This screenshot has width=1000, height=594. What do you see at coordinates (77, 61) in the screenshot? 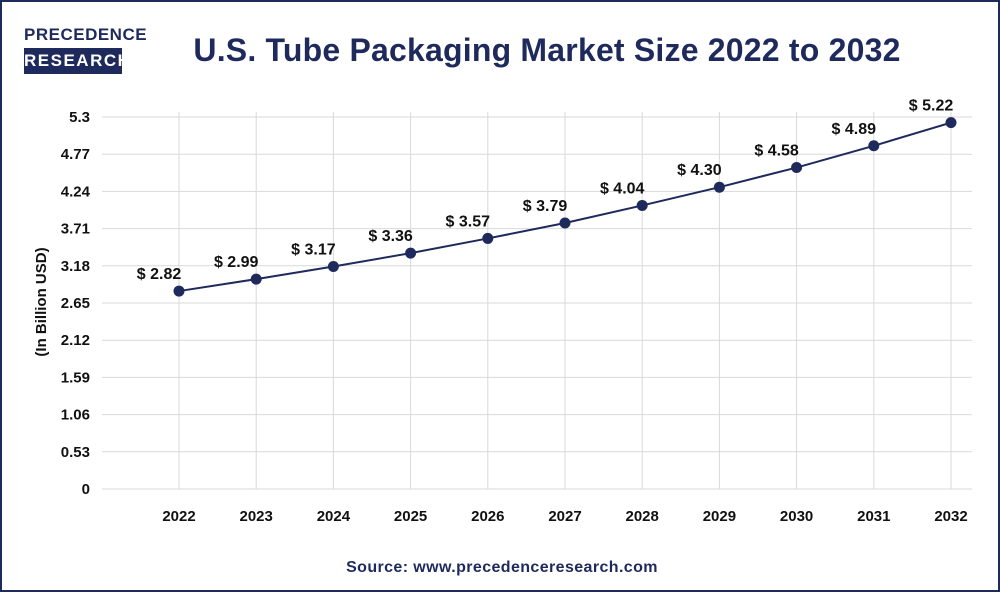
I see `brand-logo-line2: RESEARCH` at bounding box center [77, 61].